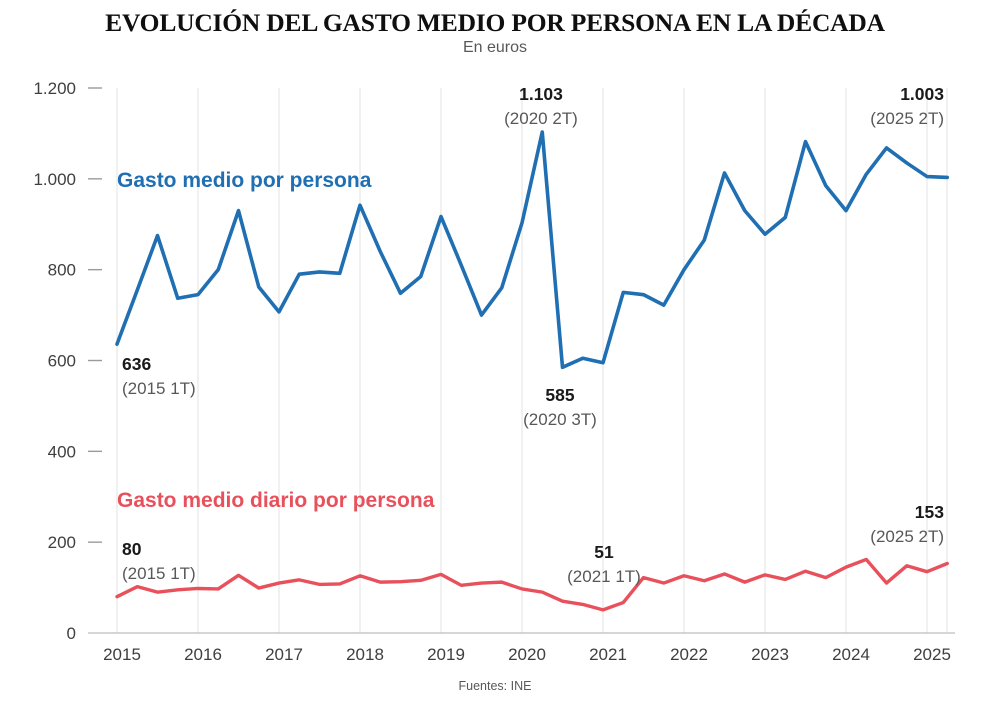 Image resolution: width=990 pixels, height=724 pixels. I want to click on y-tick-label-1.200: 1.200, so click(54, 88).